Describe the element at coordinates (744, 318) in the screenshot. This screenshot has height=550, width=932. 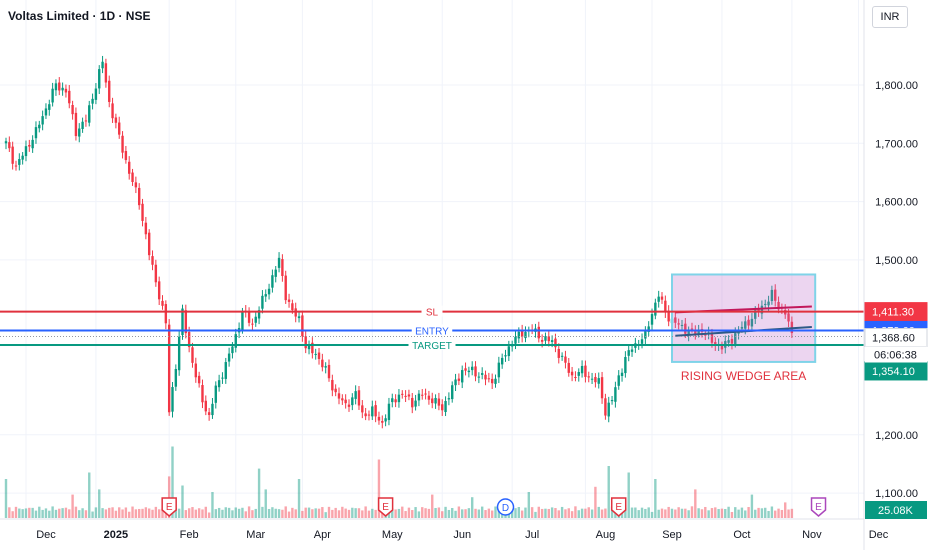
I see `wedge-box` at that location.